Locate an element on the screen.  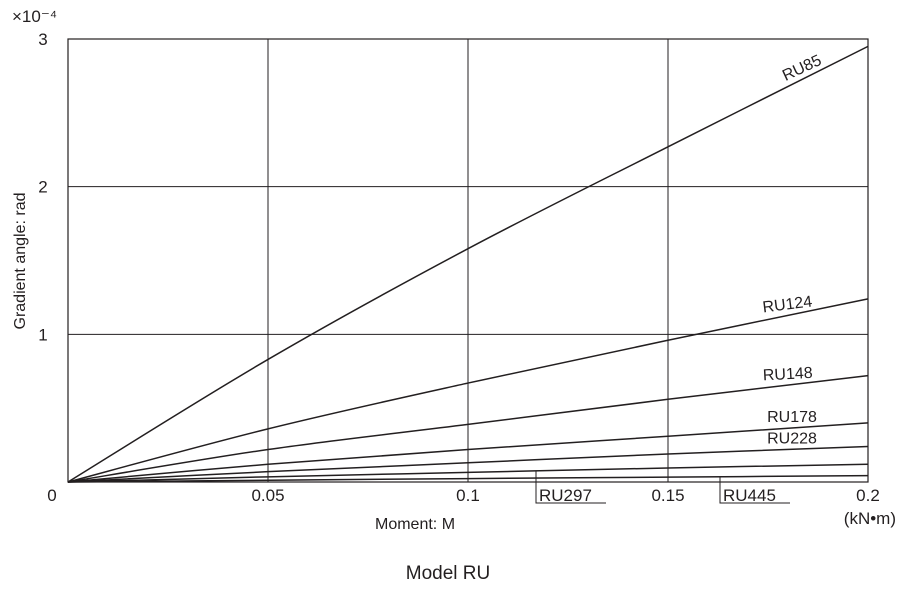
series-label-ru297: RU297 is located at coordinates (565, 495).